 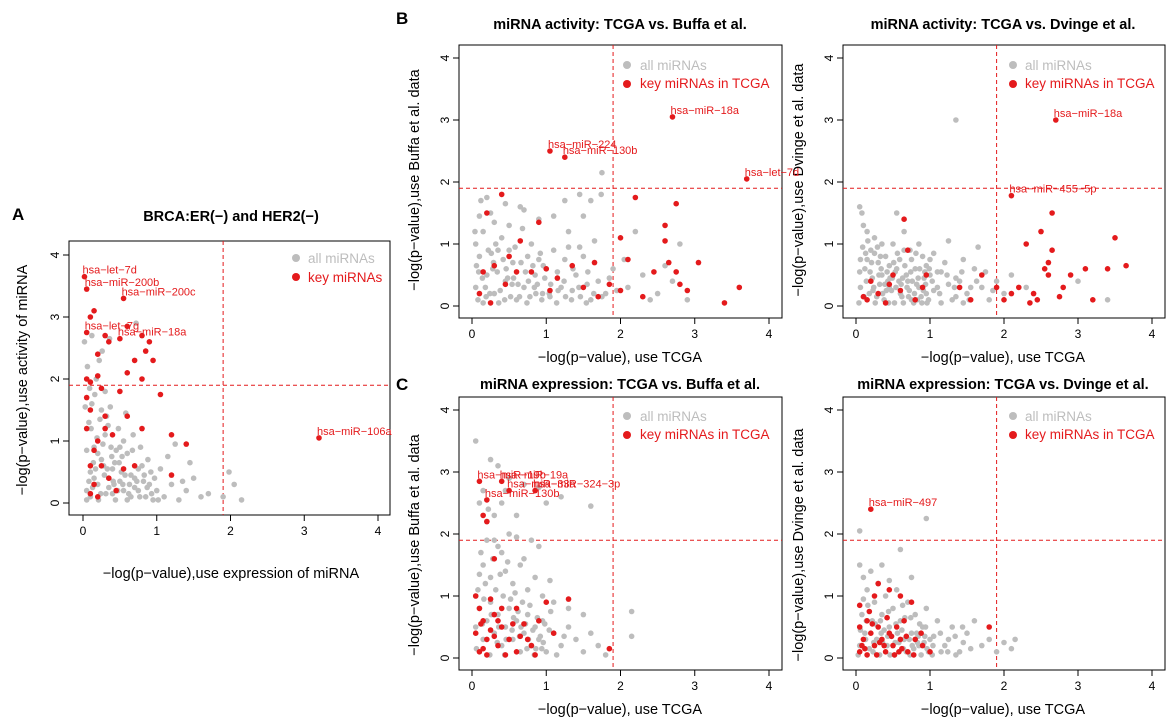 I want to click on y-tick-label: 2, so click(x=829, y=533).